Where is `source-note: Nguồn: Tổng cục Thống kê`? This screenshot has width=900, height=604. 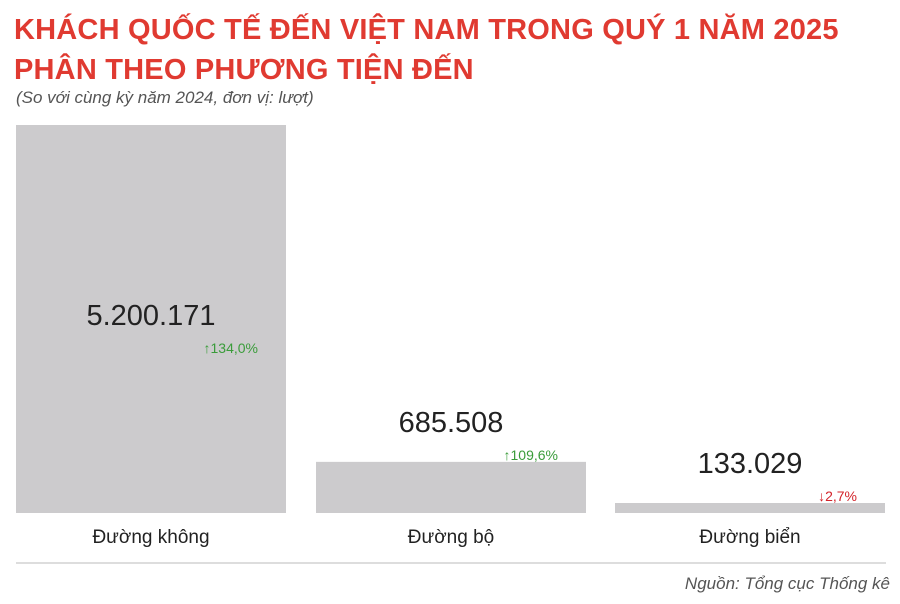 source-note: Nguồn: Tổng cục Thống kê is located at coordinates (787, 583).